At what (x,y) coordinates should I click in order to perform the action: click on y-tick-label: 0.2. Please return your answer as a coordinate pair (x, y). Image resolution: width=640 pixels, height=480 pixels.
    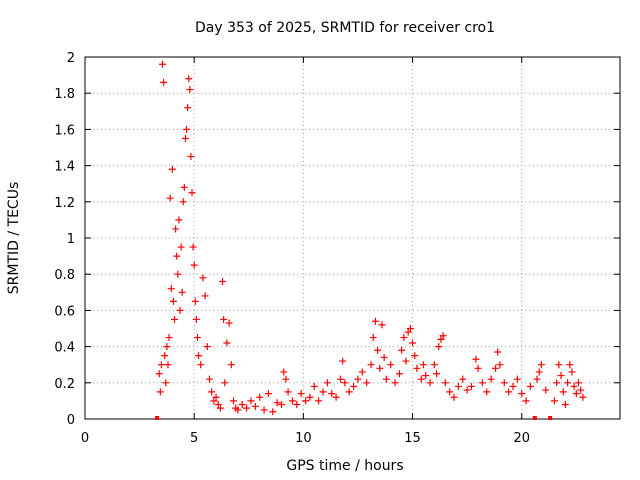
    Looking at the image, I should click on (64, 384).